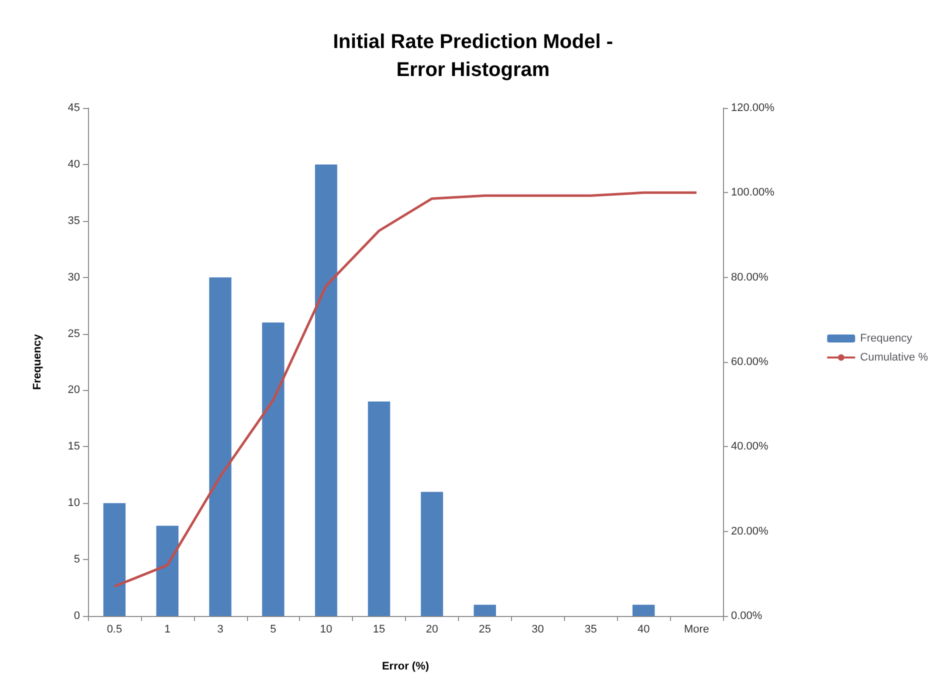 The width and height of the screenshot is (949, 696). Describe the element at coordinates (273, 630) in the screenshot. I see `x-tick-label: 5` at that location.